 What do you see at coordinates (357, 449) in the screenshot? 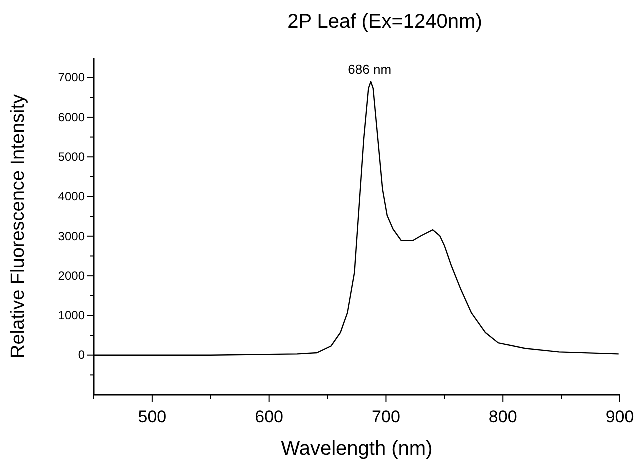
I see `x-axis-title: Wavelength (nm)` at bounding box center [357, 449].